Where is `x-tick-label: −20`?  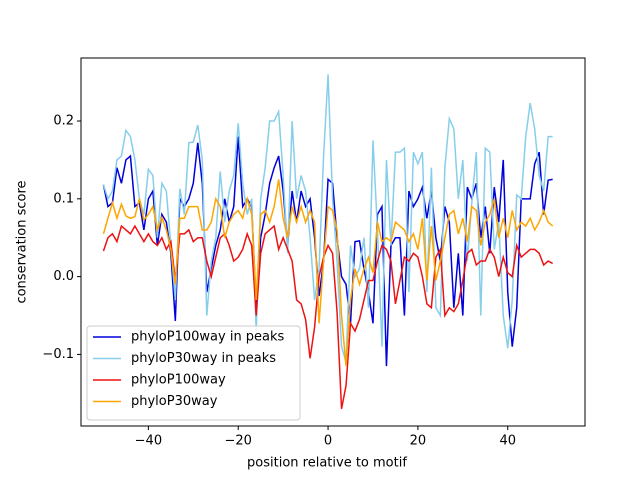
x-tick-label: −20 is located at coordinates (238, 441).